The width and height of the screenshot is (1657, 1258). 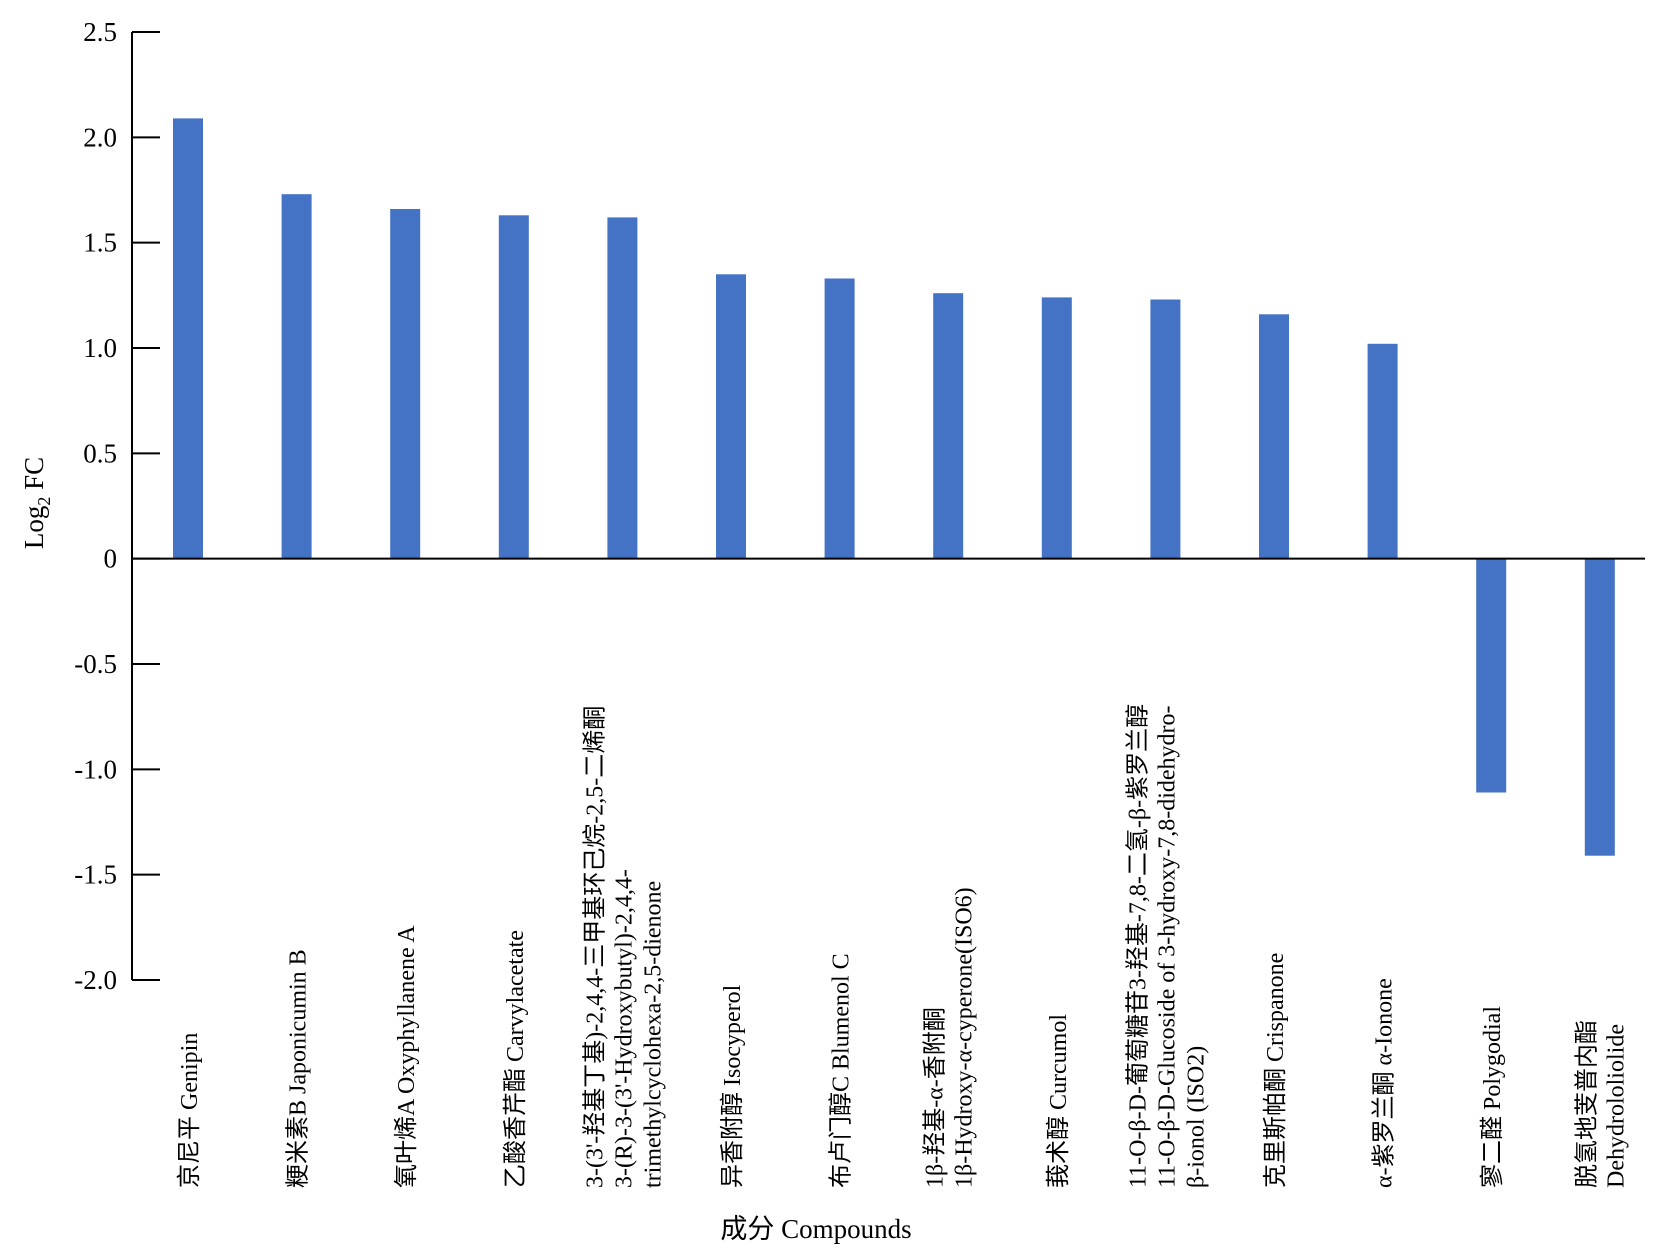 What do you see at coordinates (653, 1034) in the screenshot?
I see `category-label: trimethylcyclohexa-2,5-dienone` at bounding box center [653, 1034].